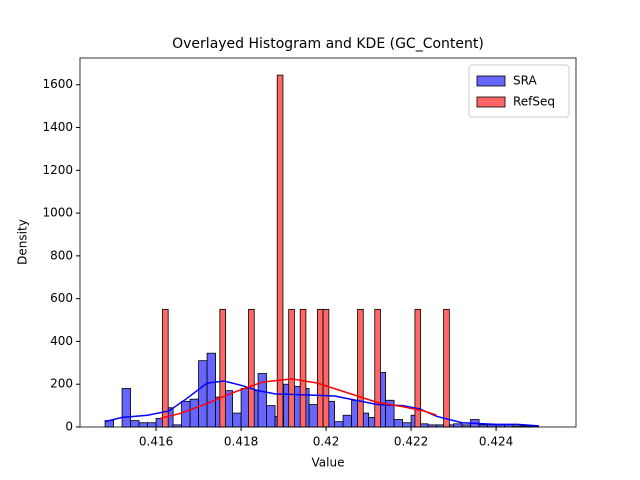 Image resolution: width=640 pixels, height=480 pixels. I want to click on y-axis-label: Density, so click(23, 242).